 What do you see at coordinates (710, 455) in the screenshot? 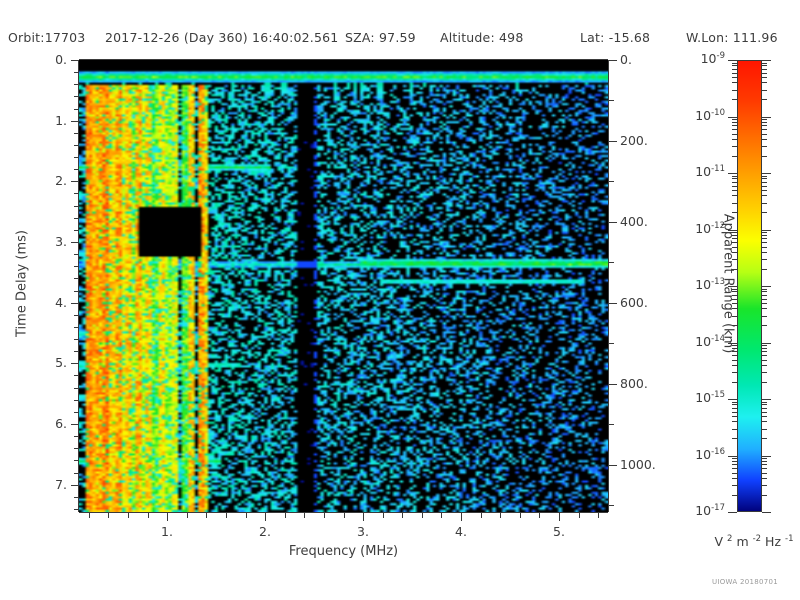
I see `colorbar-tick-label: 10-16` at bounding box center [710, 455].